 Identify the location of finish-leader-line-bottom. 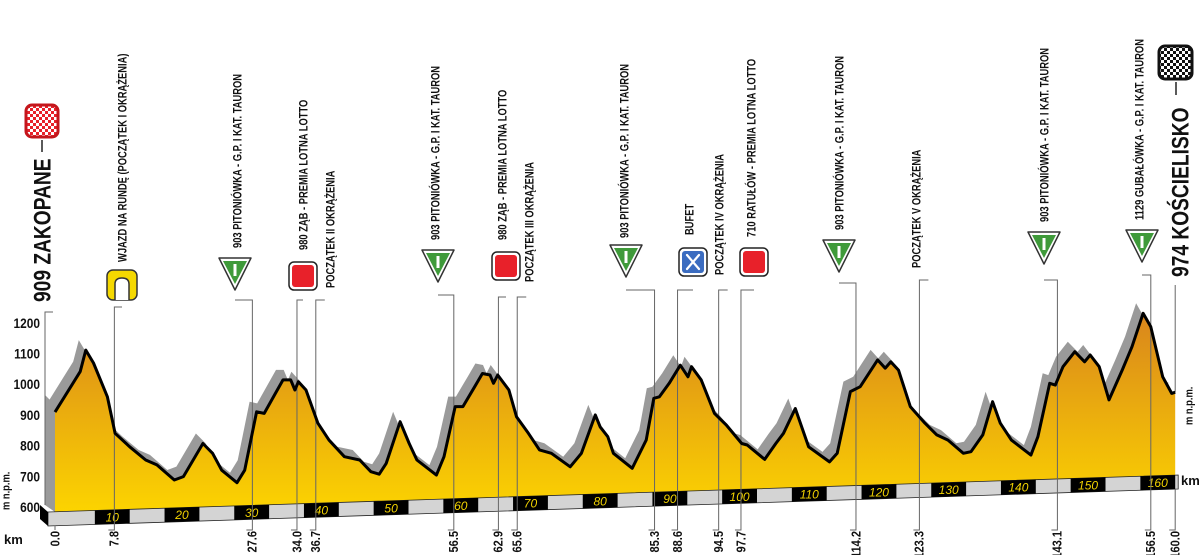
(1172, 510).